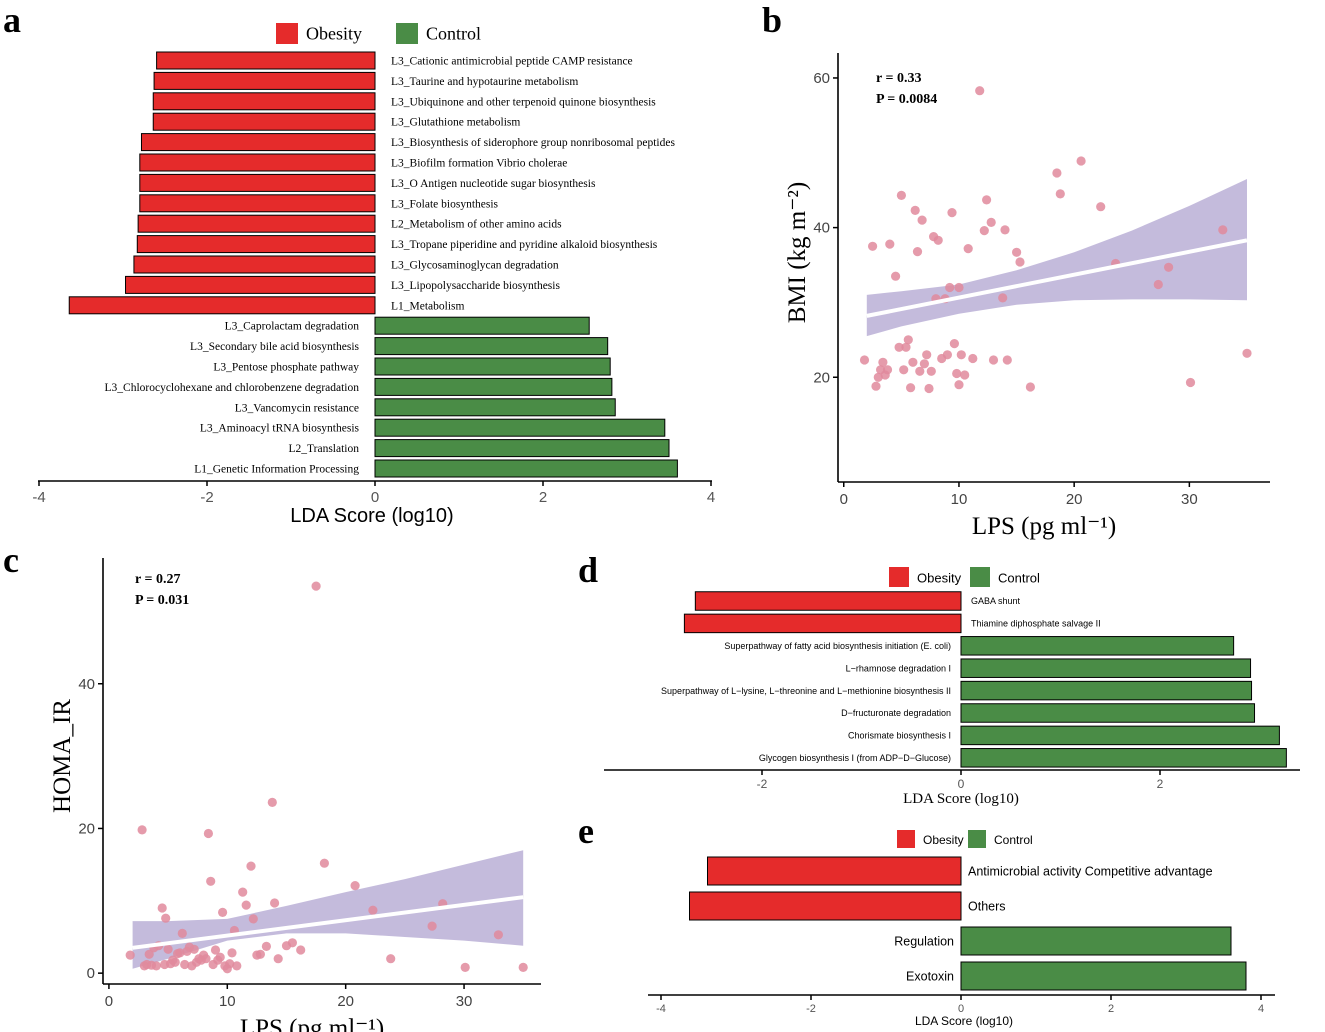  What do you see at coordinates (274, 347) in the screenshot?
I see `category-label: L3_Secondary bile acid biosynthesis` at bounding box center [274, 347].